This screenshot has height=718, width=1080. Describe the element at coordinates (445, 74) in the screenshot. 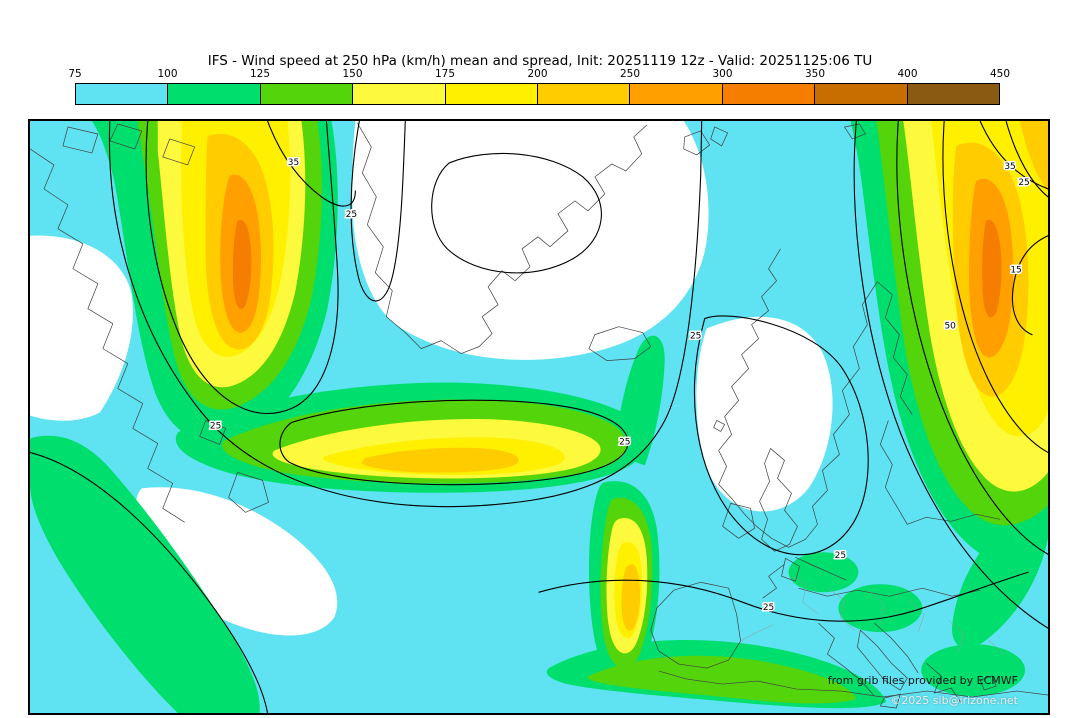

I see `colorbar-tick-label: 175` at that location.